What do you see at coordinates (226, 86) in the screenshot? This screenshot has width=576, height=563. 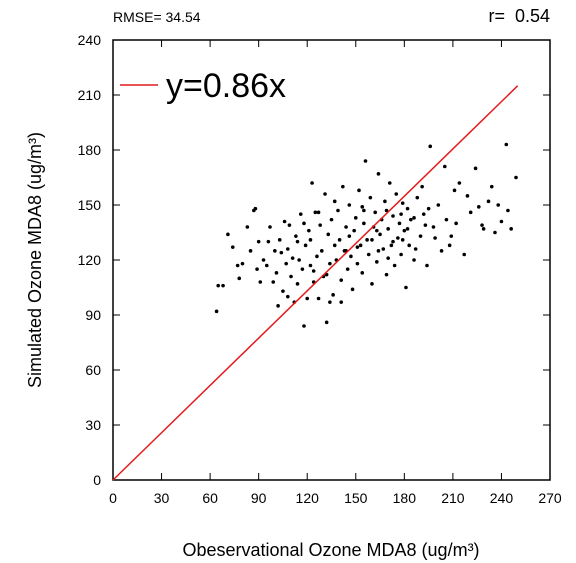 I see `legend-label: y=0.86x` at bounding box center [226, 86].